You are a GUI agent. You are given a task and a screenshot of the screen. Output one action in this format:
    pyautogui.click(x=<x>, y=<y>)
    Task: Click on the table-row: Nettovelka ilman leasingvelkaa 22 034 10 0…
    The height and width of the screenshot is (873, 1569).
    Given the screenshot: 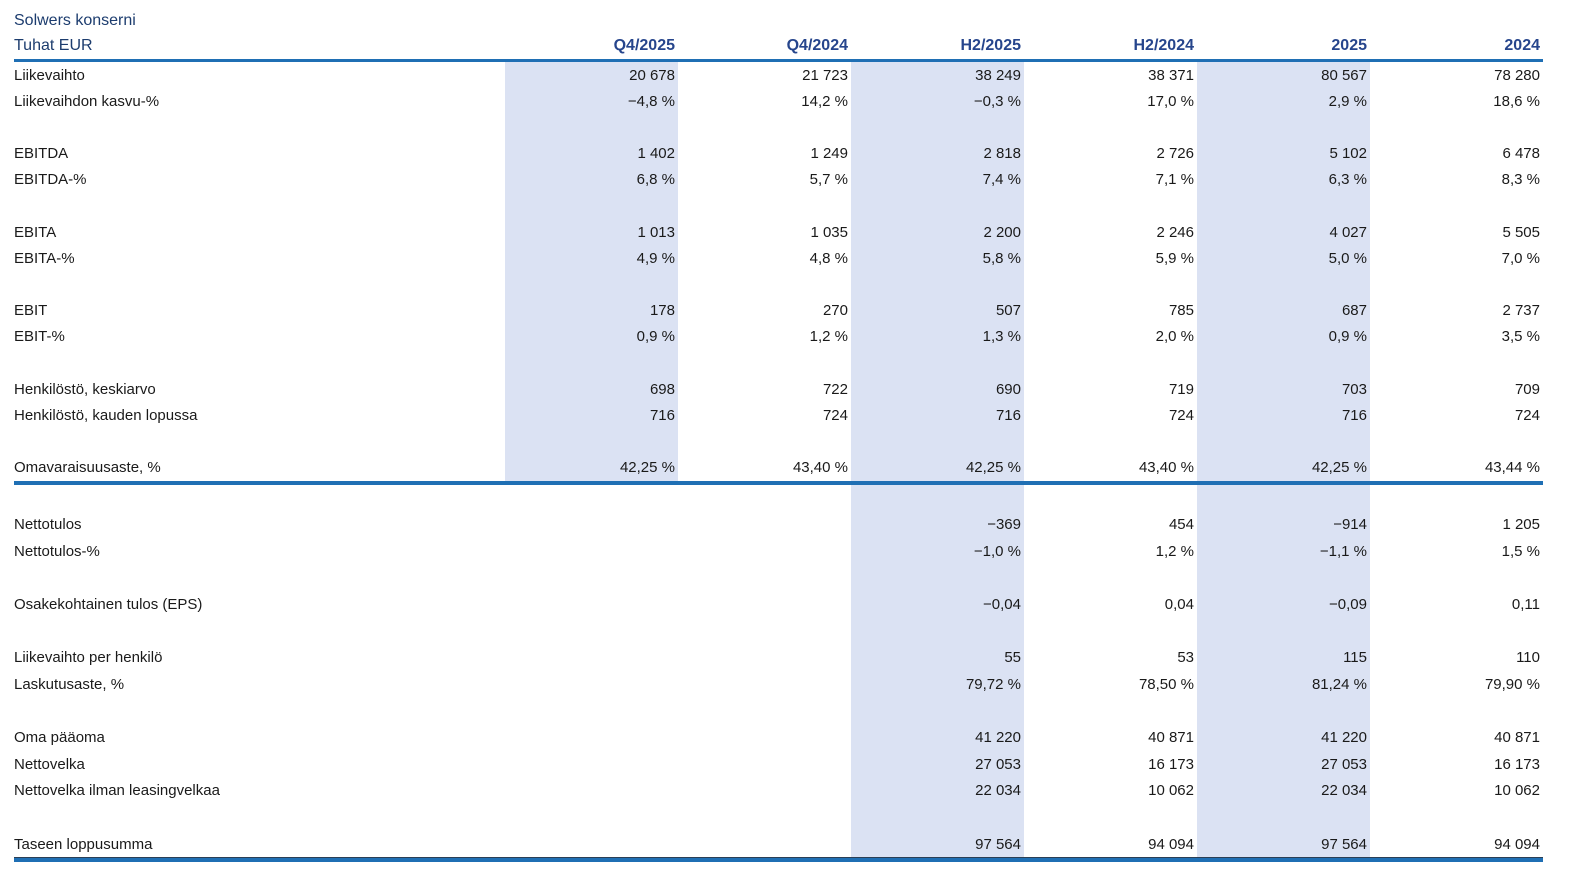 What is the action you would take?
    pyautogui.click(x=778, y=791)
    